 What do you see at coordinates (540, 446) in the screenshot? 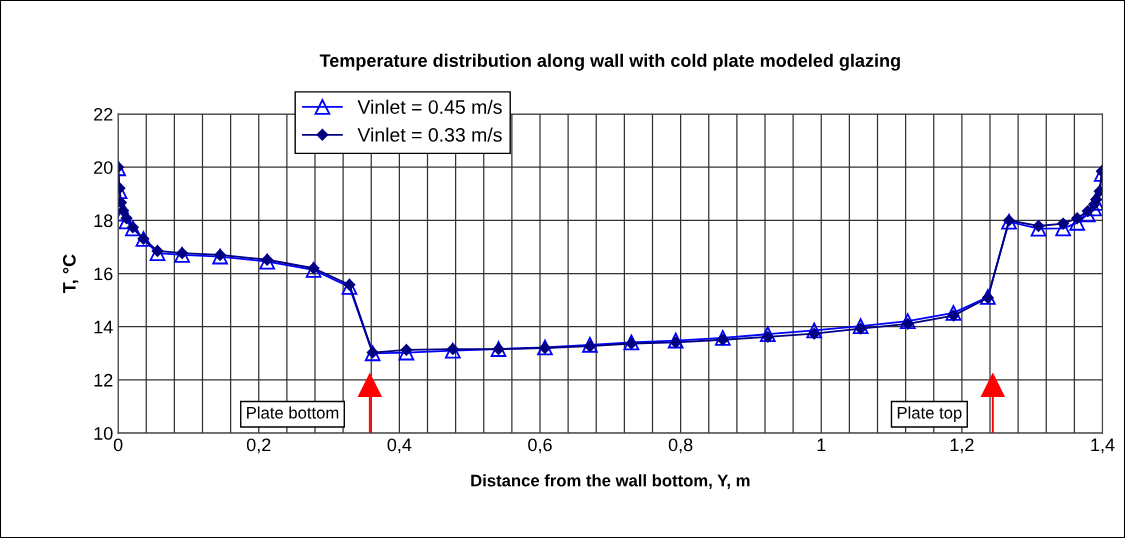
I see `x-tick-label: 0,6` at bounding box center [540, 446].